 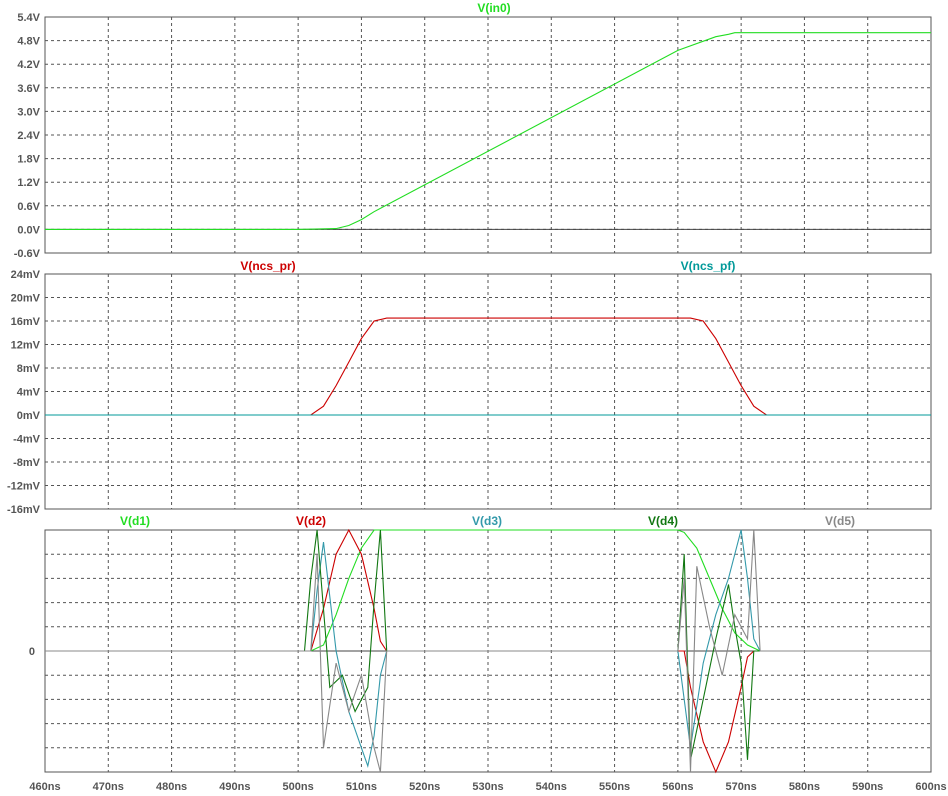 What do you see at coordinates (930, 787) in the screenshot?
I see `x-tick-label: 600ns` at bounding box center [930, 787].